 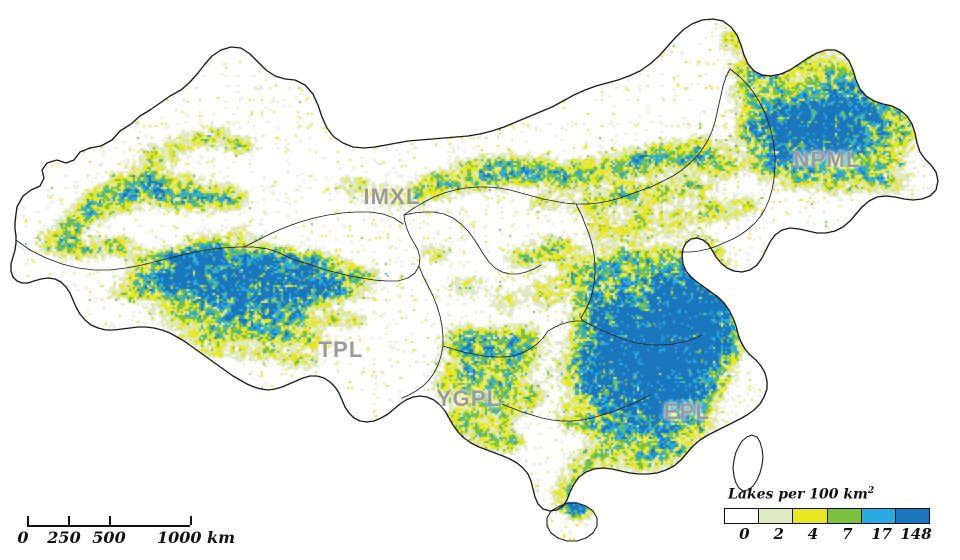 I want to click on scale-label-500: 500, so click(x=109, y=537).